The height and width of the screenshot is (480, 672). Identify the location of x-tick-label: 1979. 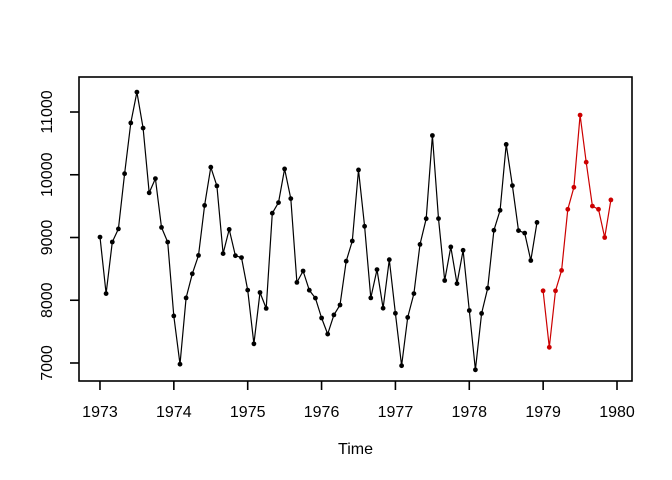
(543, 412).